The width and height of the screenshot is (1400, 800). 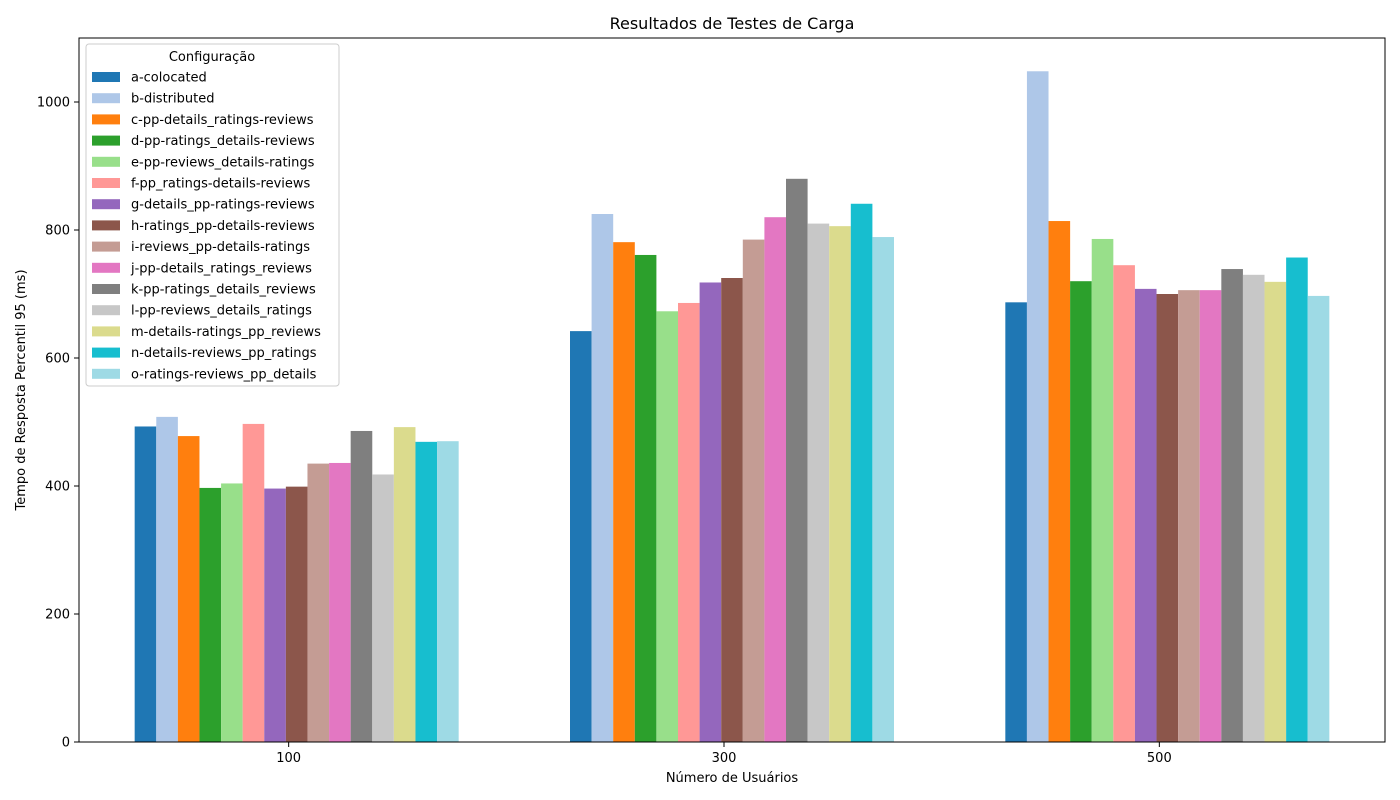 What do you see at coordinates (224, 374) in the screenshot?
I see `legend-label: o-ratings-reviews_pp_details` at bounding box center [224, 374].